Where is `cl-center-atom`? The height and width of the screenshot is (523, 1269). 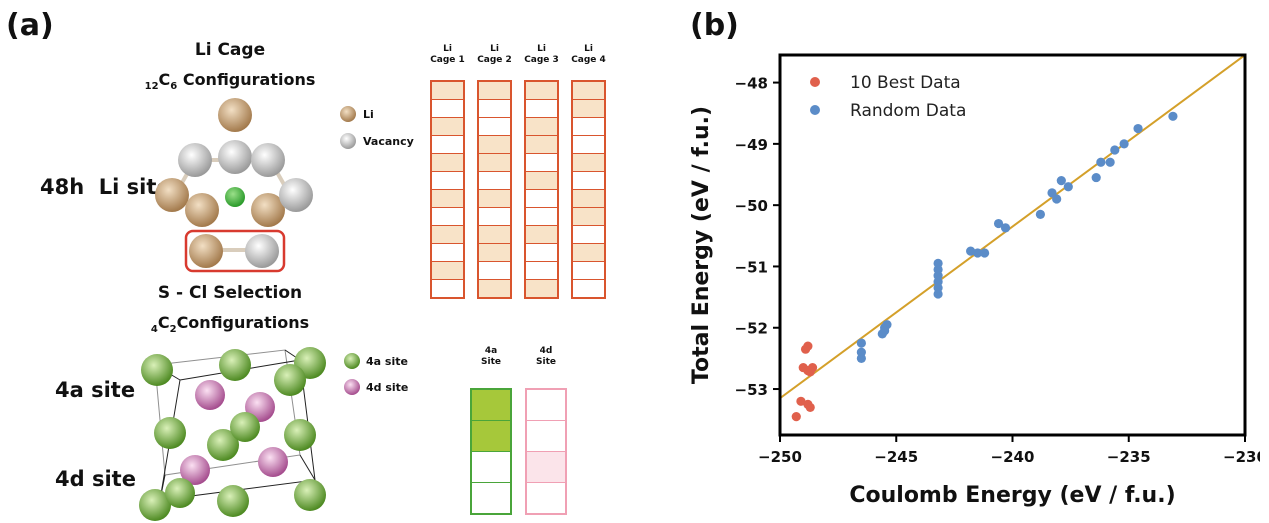 cl-center-atom is located at coordinates (235, 197).